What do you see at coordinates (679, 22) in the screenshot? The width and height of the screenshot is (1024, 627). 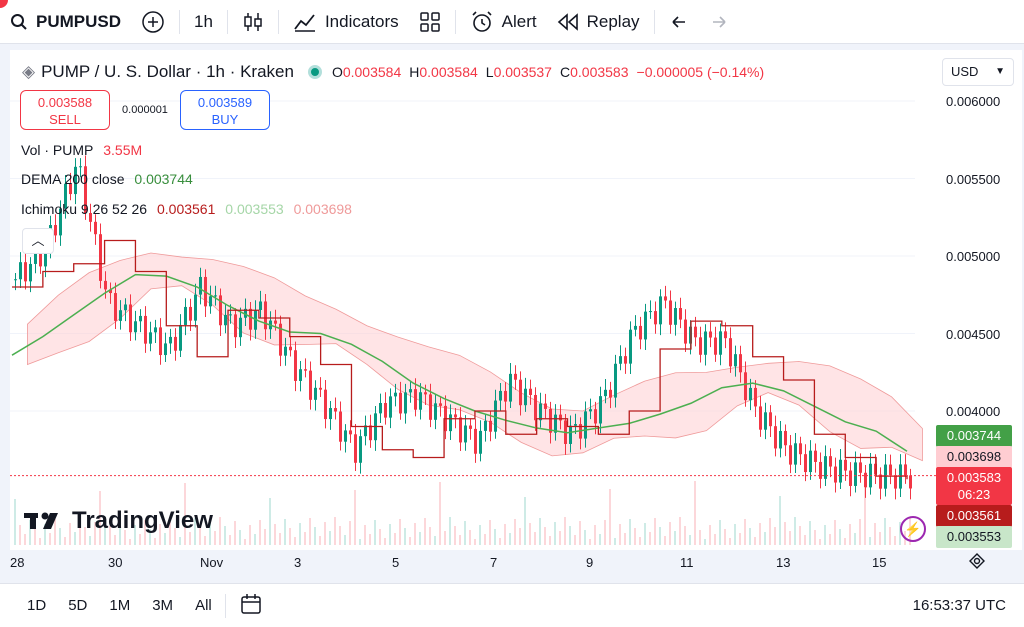 I see `undo-button` at bounding box center [679, 22].